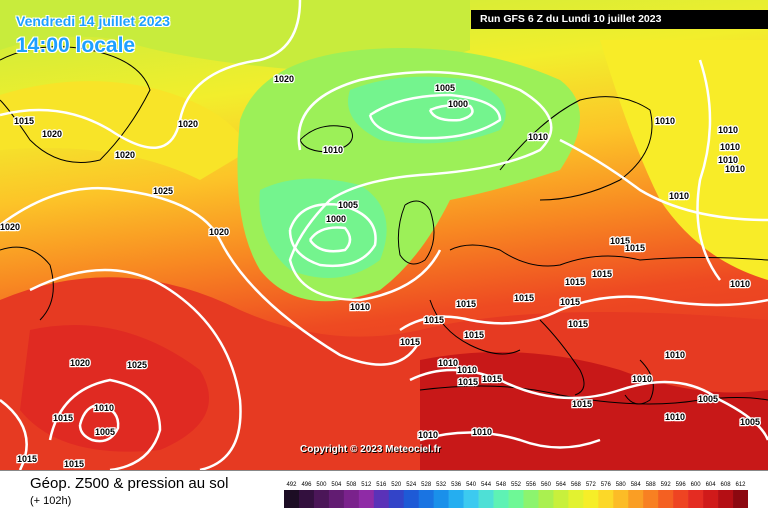 Image resolution: width=768 pixels, height=512 pixels. What do you see at coordinates (441, 485) in the screenshot?
I see `scale-tick-label: 532` at bounding box center [441, 485].